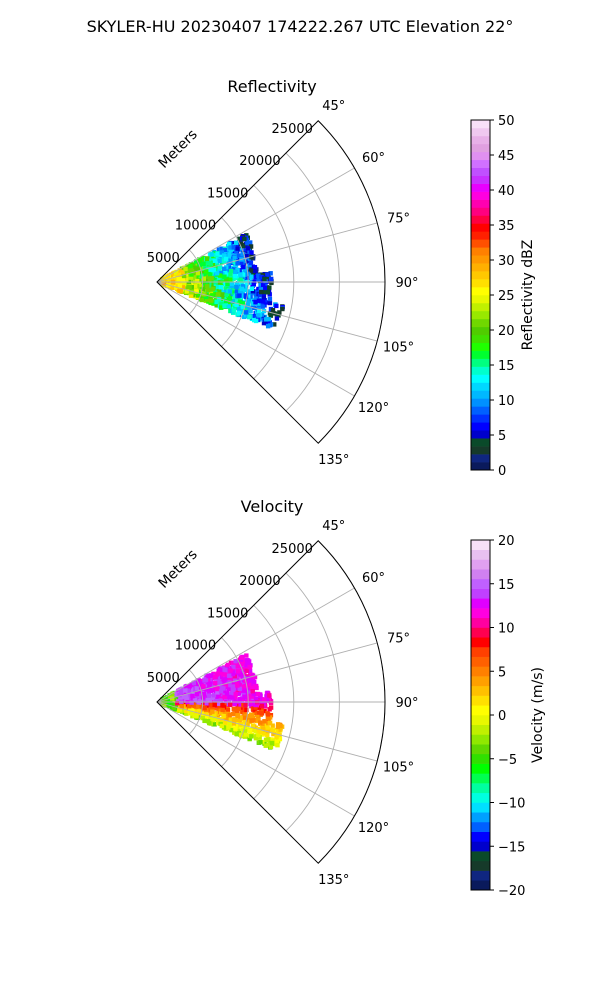 Image resolution: width=600 pixels, height=1000 pixels. Describe the element at coordinates (506, 156) in the screenshot. I see `colorbar-tick-label: 45` at that location.